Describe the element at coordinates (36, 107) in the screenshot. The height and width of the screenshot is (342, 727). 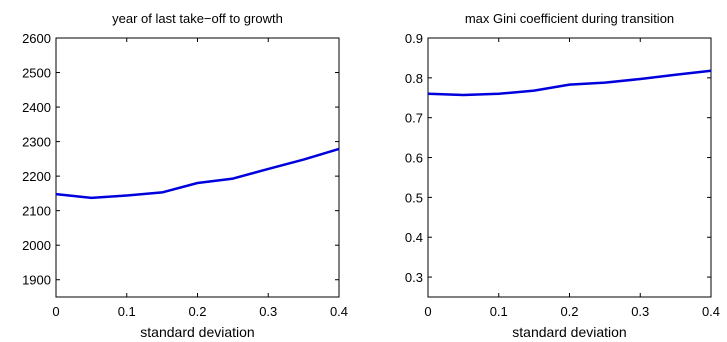
I see `y-tick-label: 2400` at that location.